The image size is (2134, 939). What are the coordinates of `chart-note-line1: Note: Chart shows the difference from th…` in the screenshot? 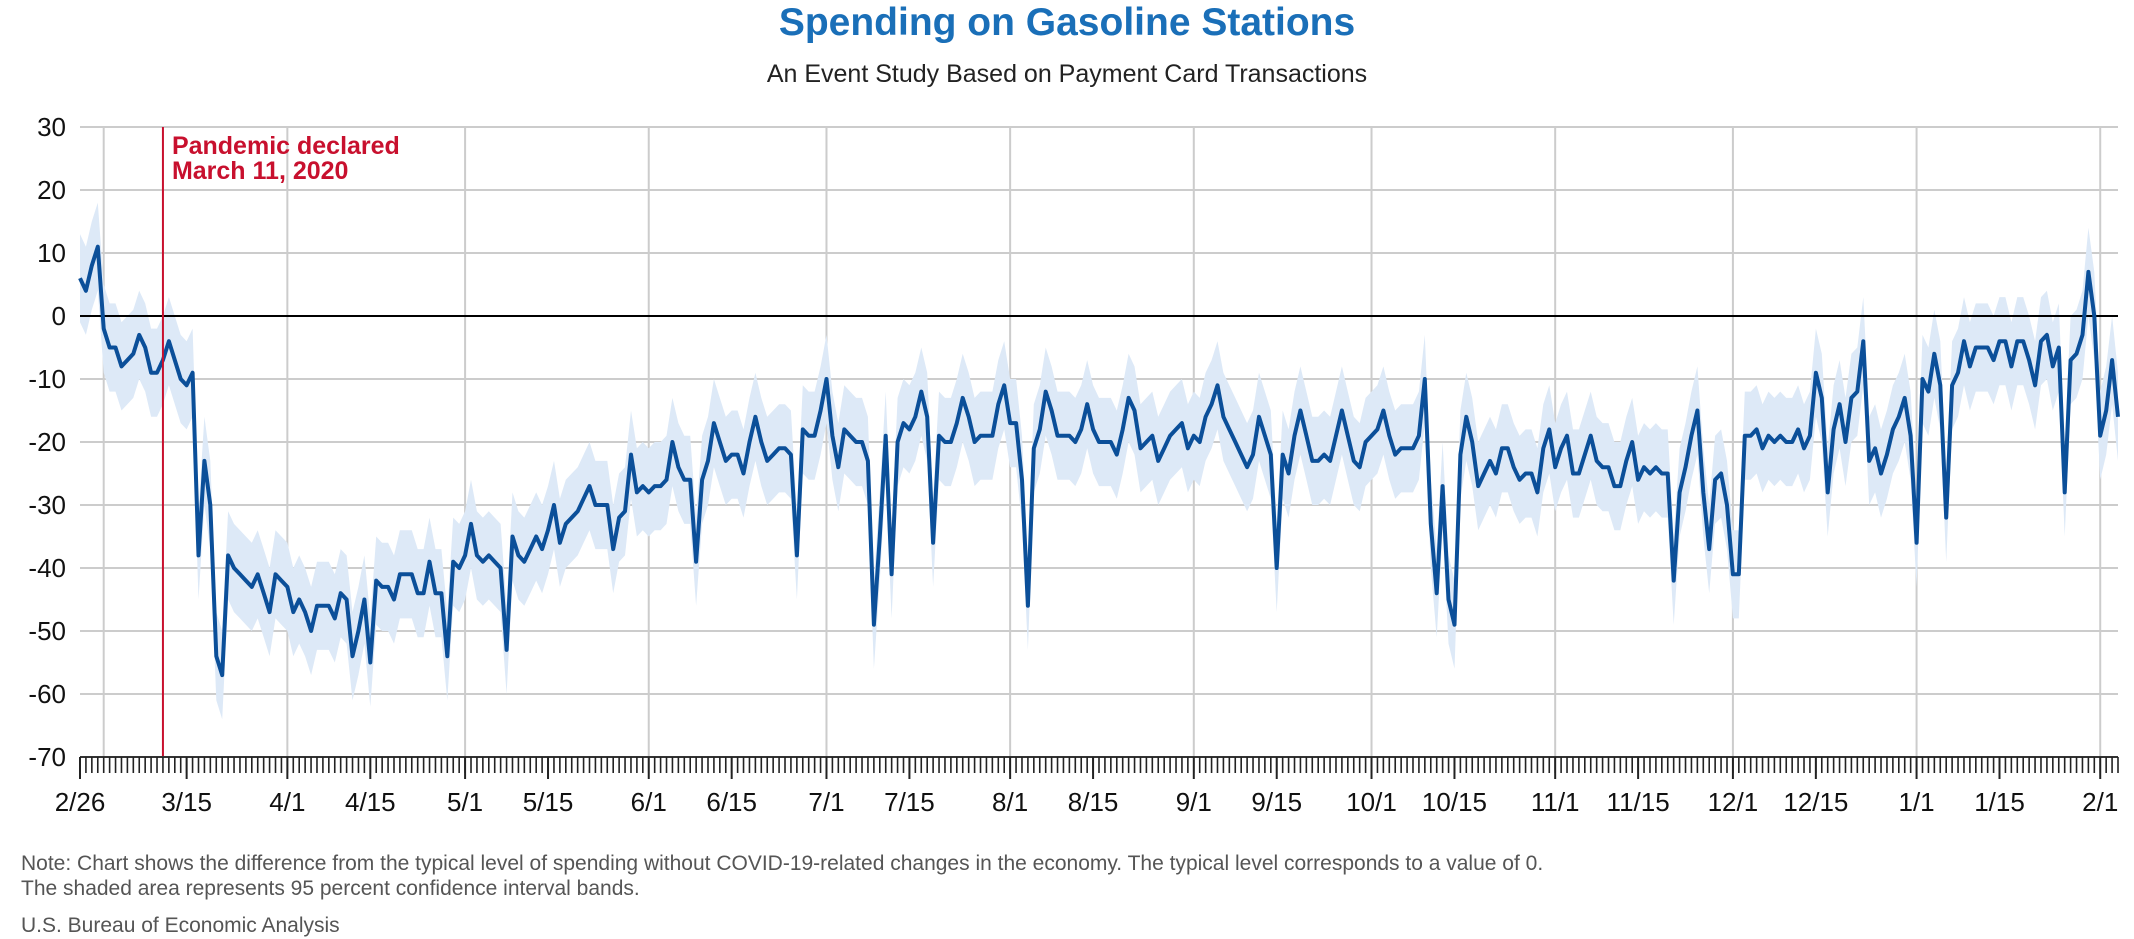 It's located at (782, 863).